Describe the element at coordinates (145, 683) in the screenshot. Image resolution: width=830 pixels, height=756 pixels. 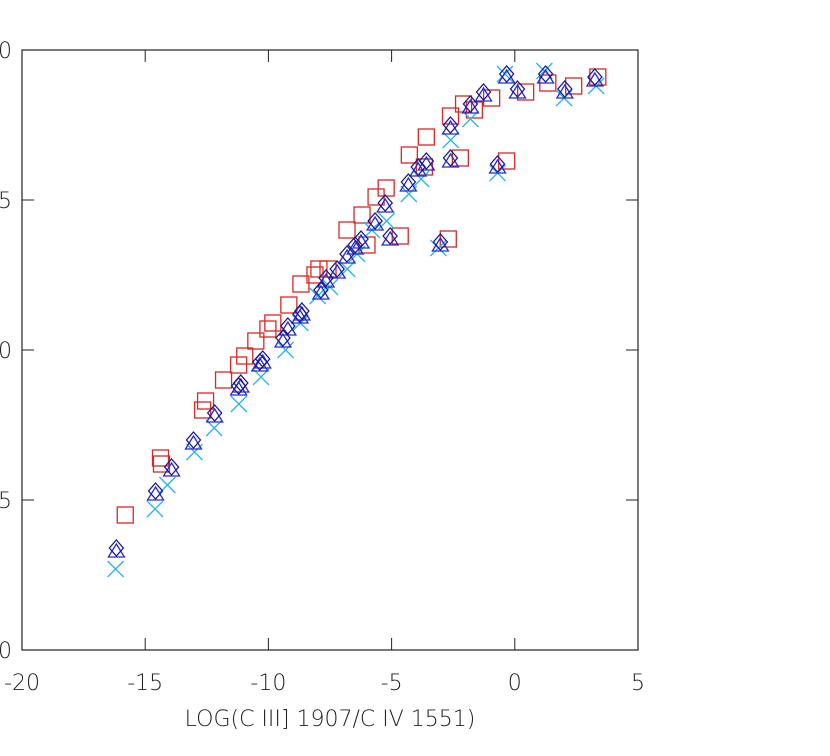
I see `x-tick-label: -15` at that location.